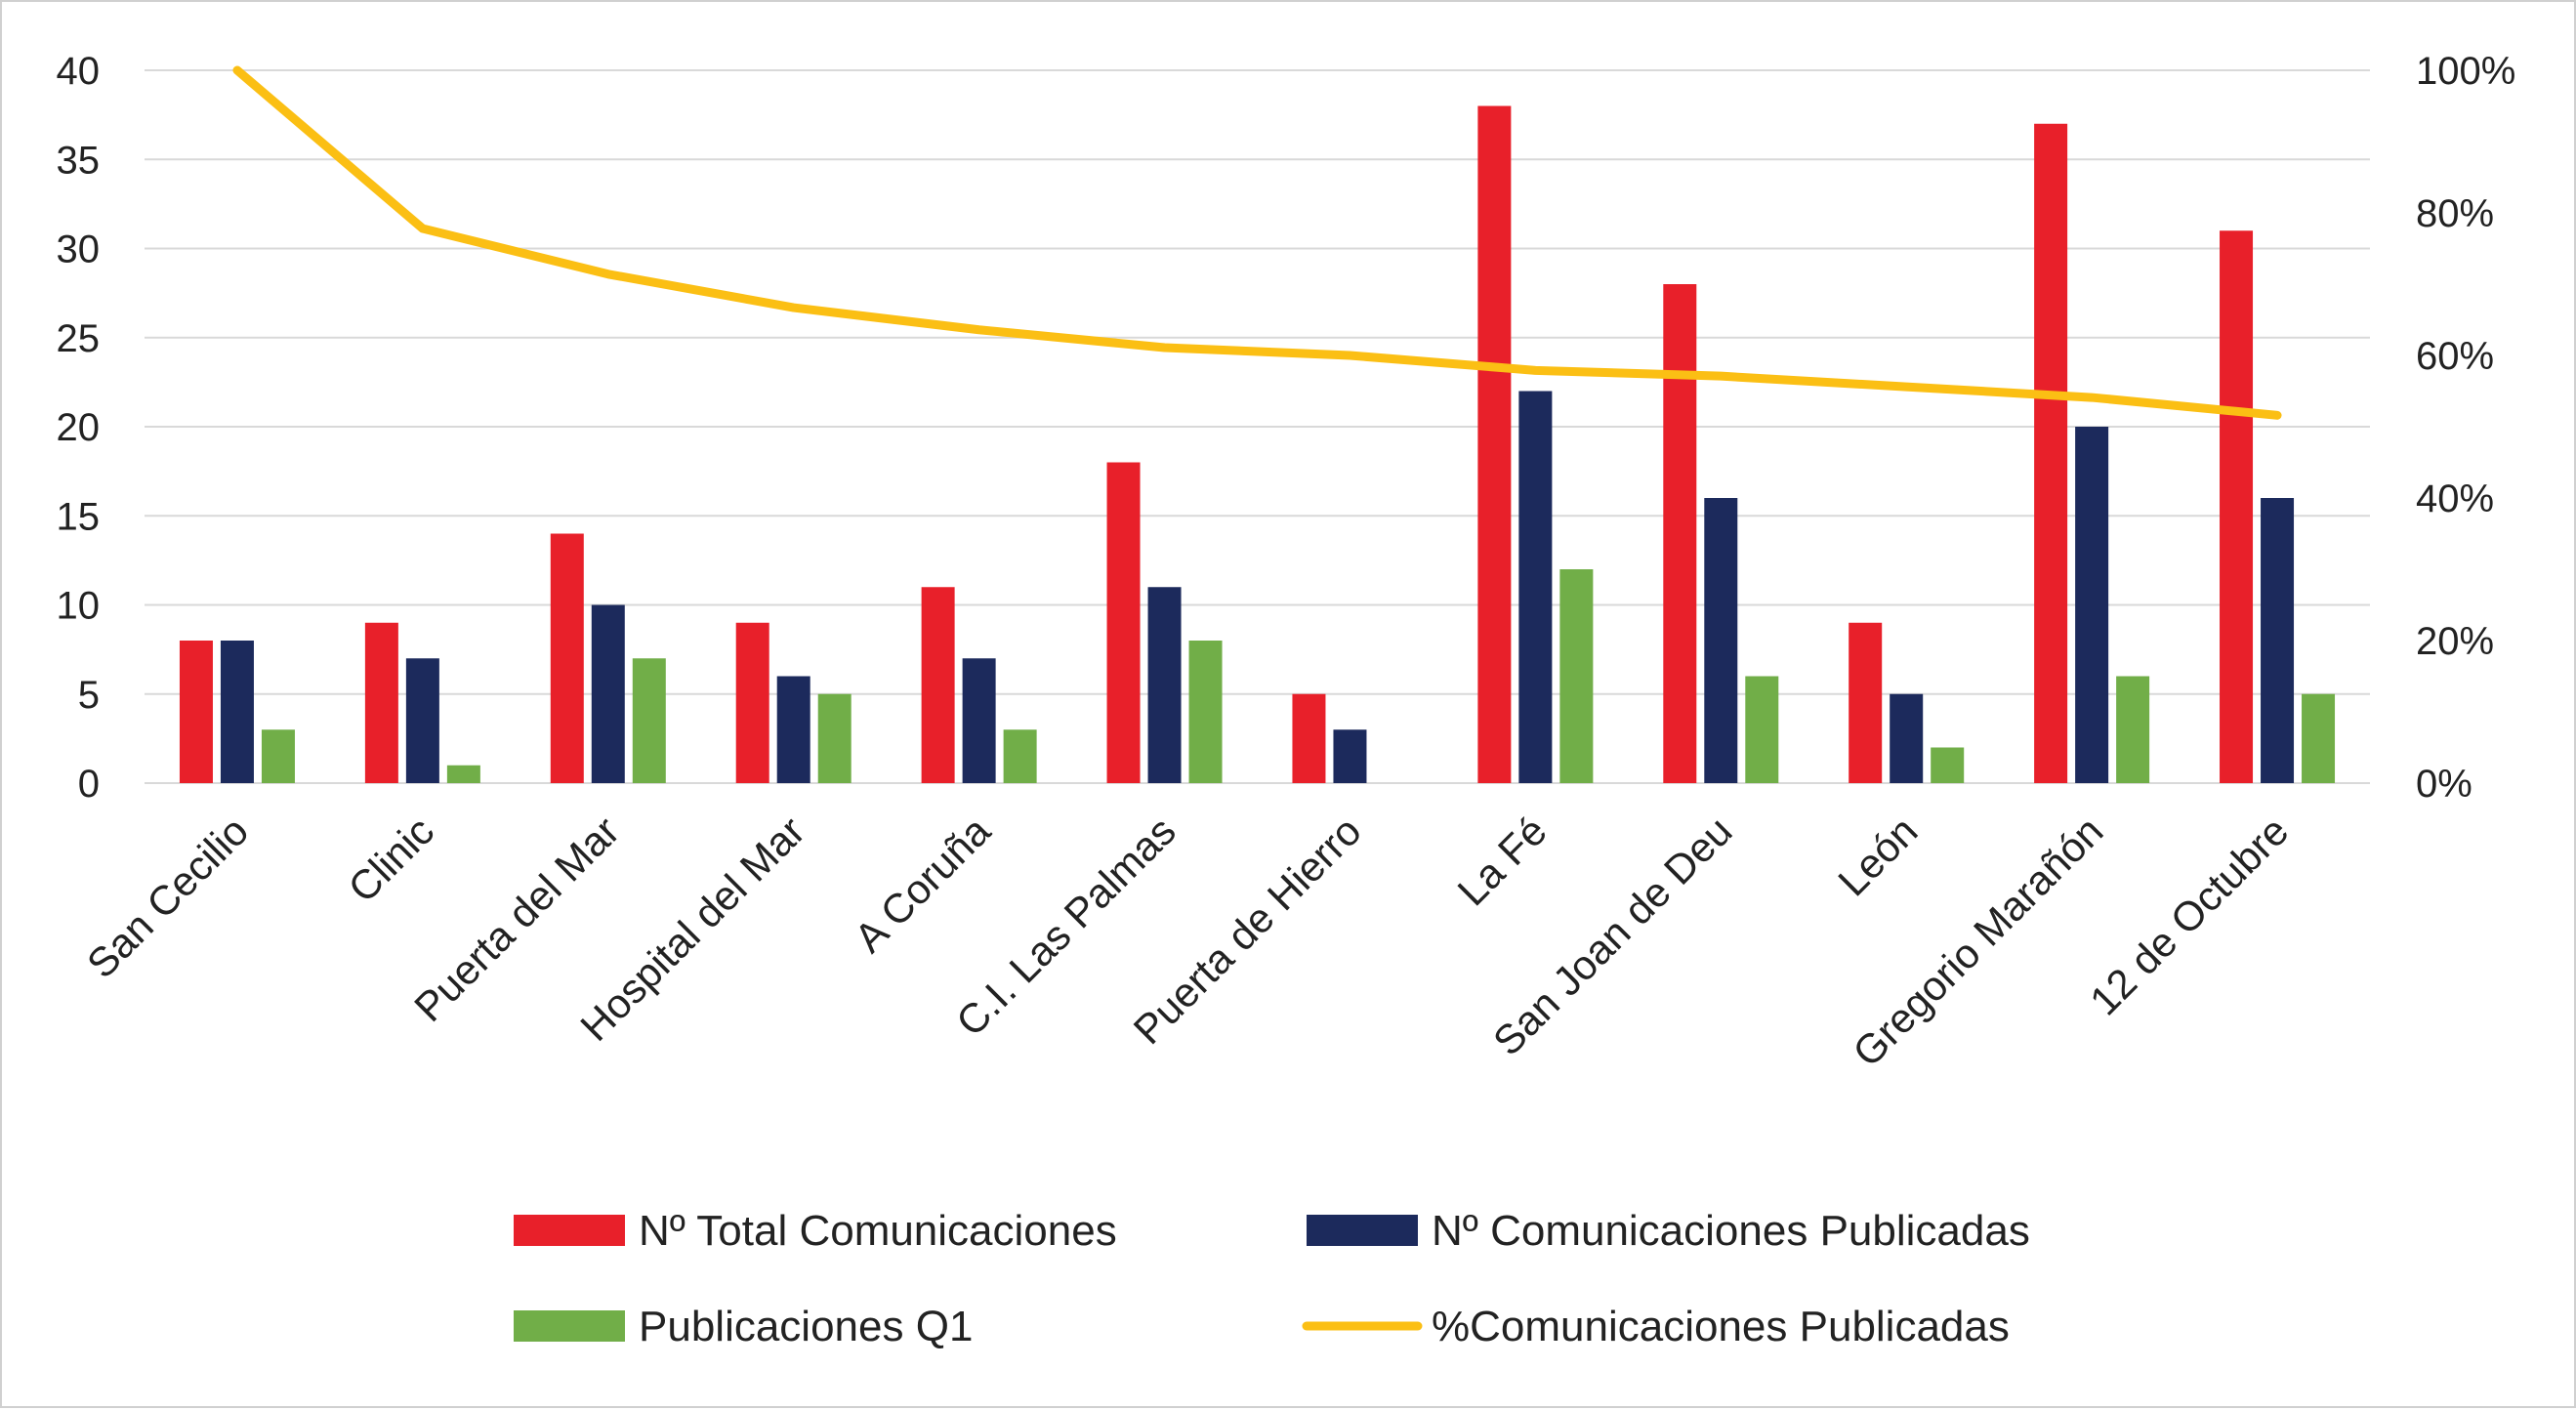 The image size is (2576, 1410). I want to click on left-y-tick-label: 30, so click(79, 249).